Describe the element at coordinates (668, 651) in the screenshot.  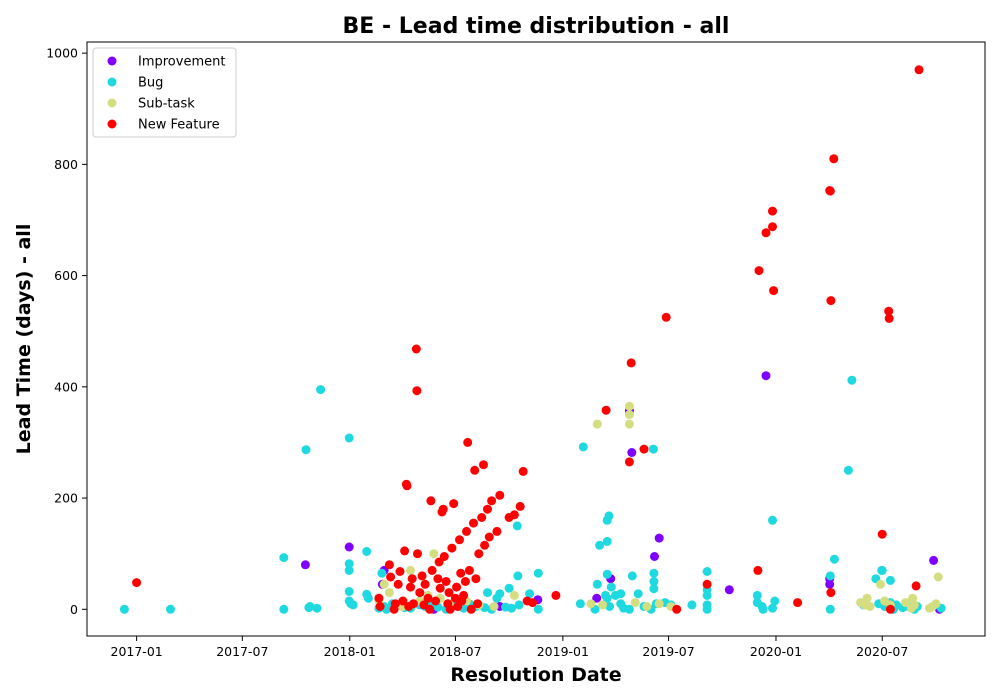
I see `x-tick-label: 2019-07` at that location.